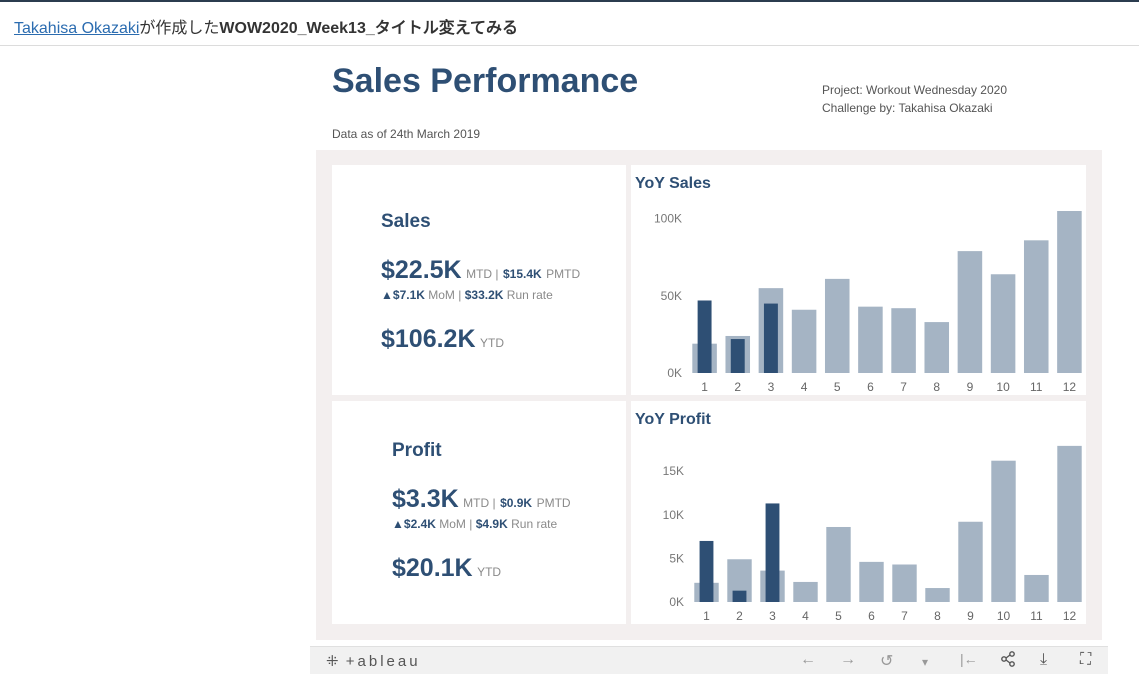  What do you see at coordinates (419, 524) in the screenshot?
I see `profit-mom-value: $2.4K` at bounding box center [419, 524].